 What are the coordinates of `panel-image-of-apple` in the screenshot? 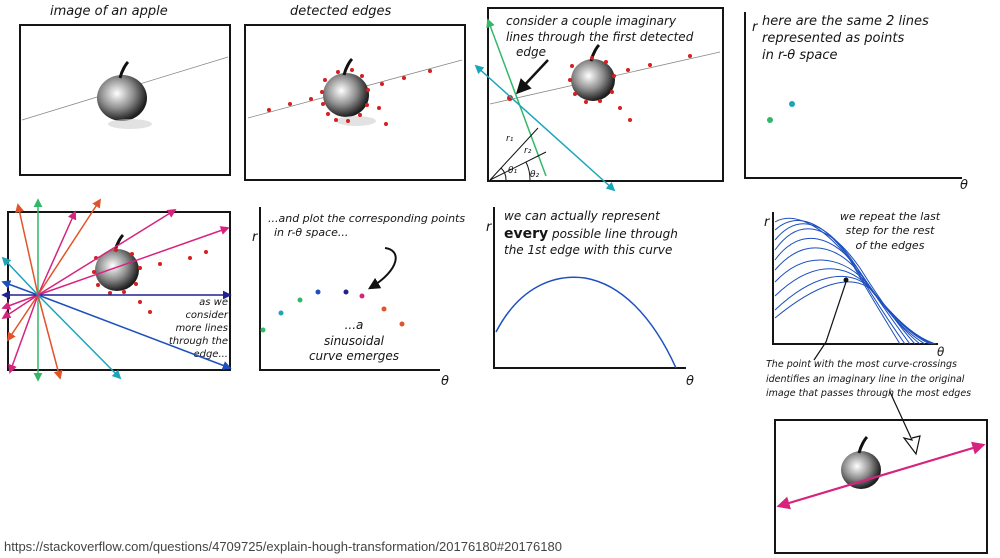 It's located at (125, 100).